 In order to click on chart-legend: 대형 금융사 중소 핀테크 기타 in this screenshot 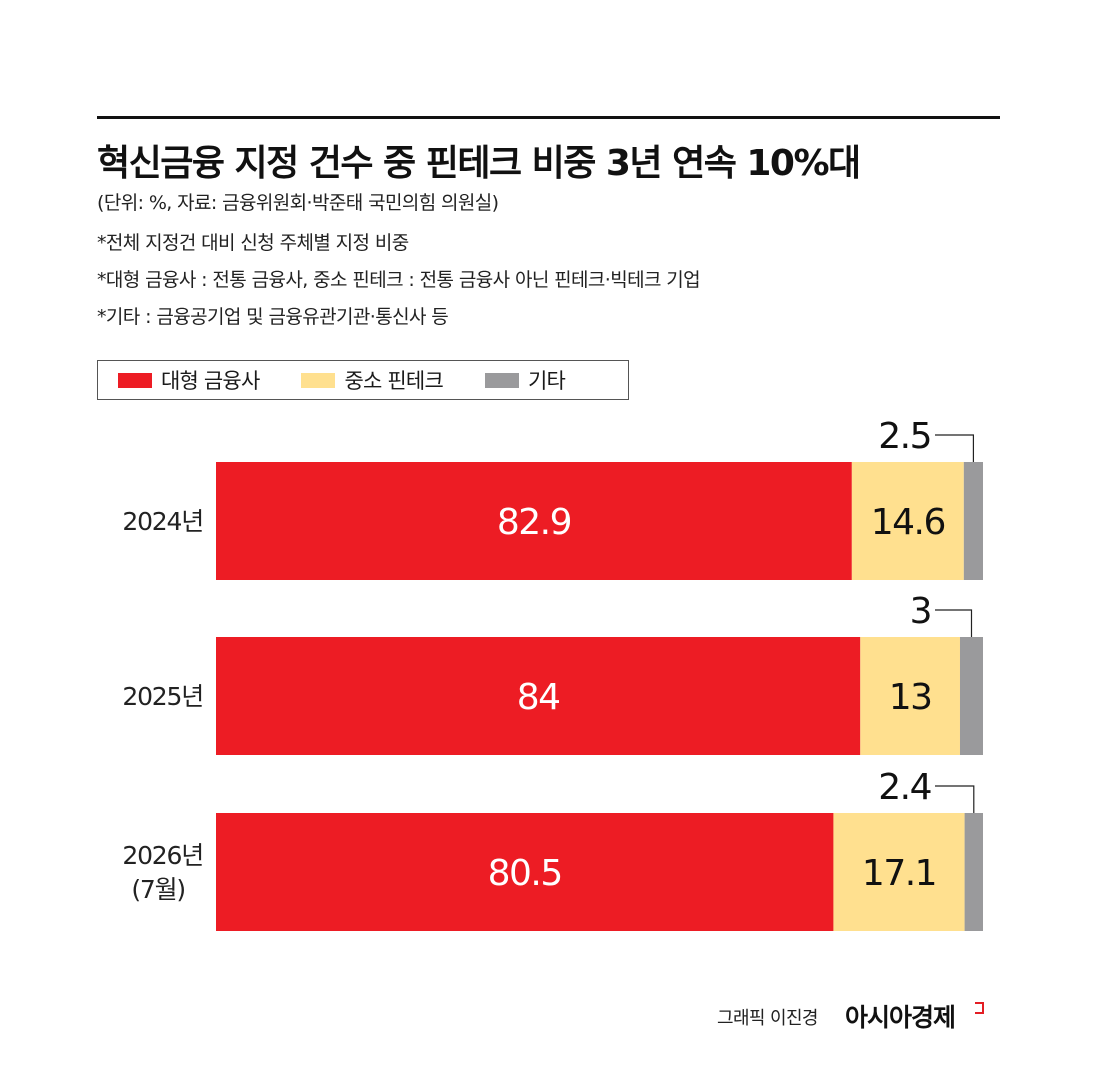, I will do `click(363, 380)`.